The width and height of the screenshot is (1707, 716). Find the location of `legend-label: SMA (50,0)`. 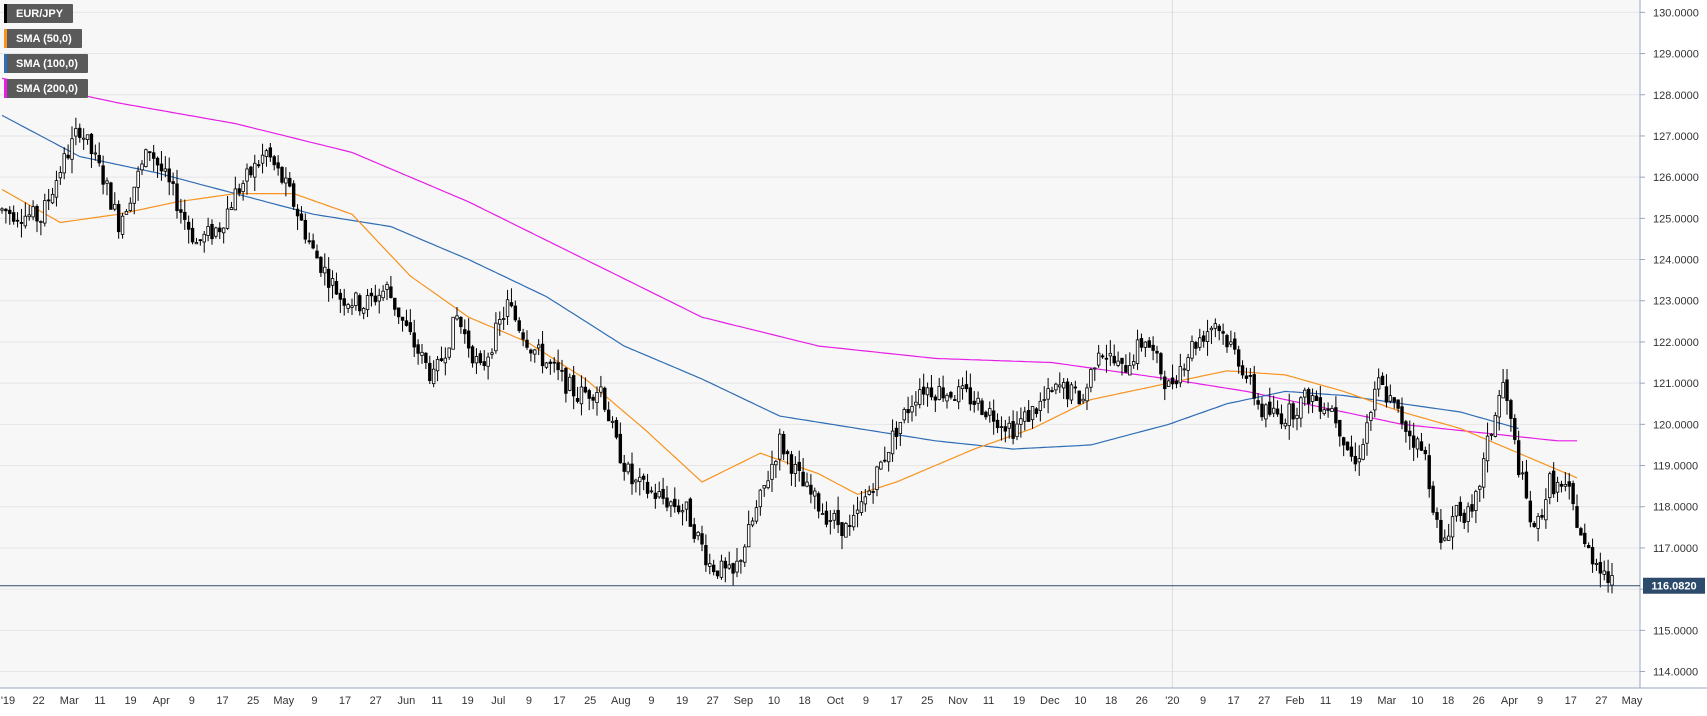

legend-label: SMA (50,0) is located at coordinates (44, 38).